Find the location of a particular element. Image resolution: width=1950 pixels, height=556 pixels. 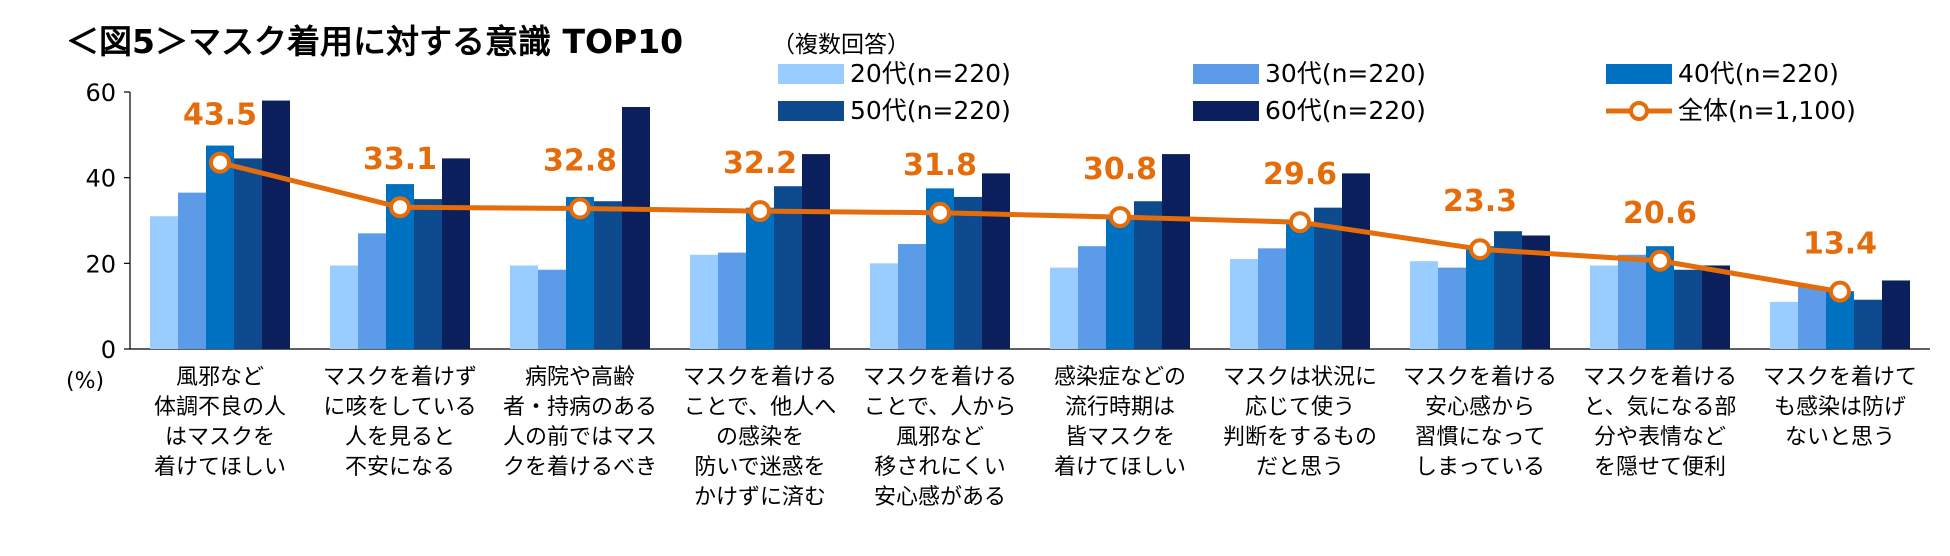

category-label: マスクは状況に応じて使う判断をするものだと思う is located at coordinates (1300, 422).